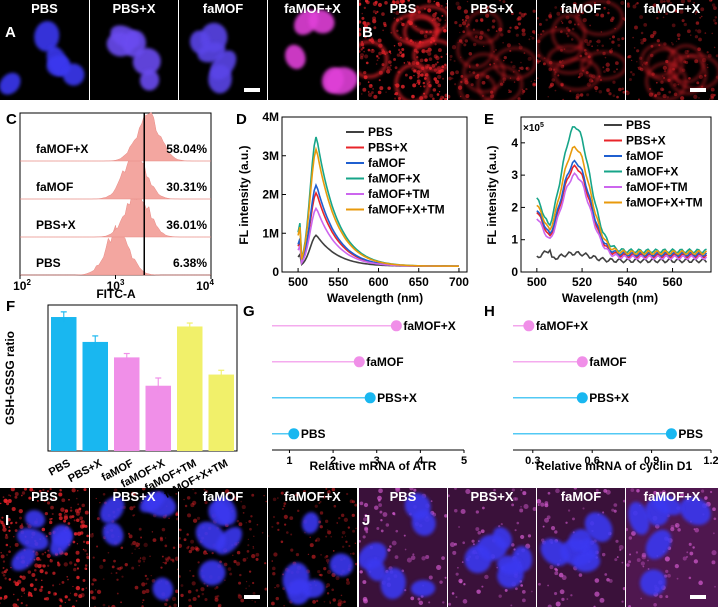  Describe the element at coordinates (710, 461) in the screenshot. I see `tick-label: 1.2` at that location.